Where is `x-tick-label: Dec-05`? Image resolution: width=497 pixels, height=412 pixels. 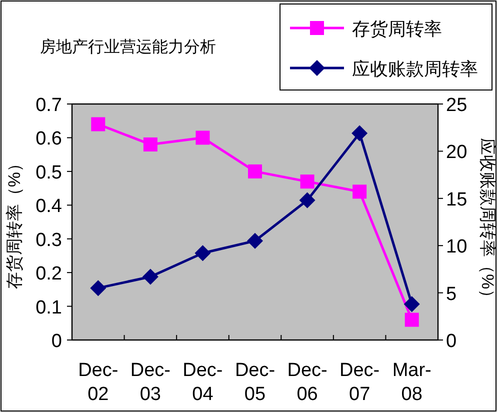 x-tick-label: Dec-05 is located at coordinates (255, 382).